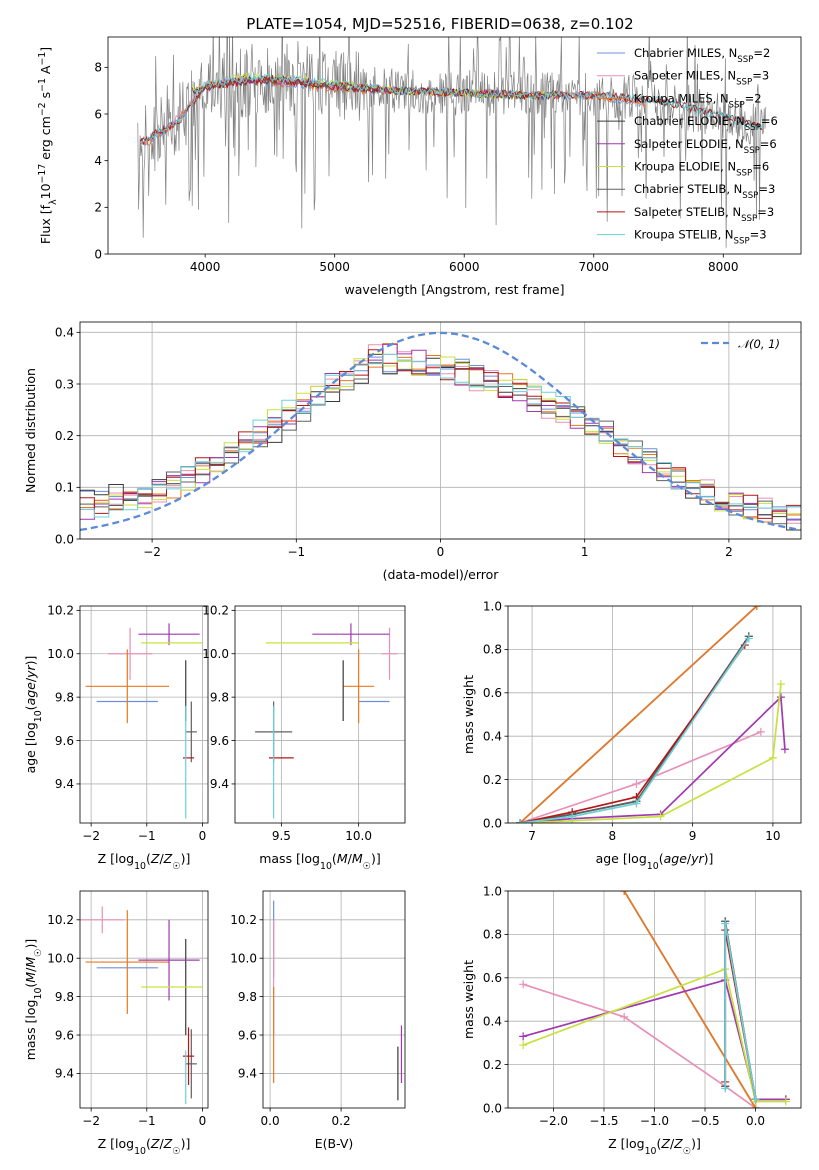 This screenshot has height=1170, width=819. I want to click on label-fragment: a, so click(30, 702).